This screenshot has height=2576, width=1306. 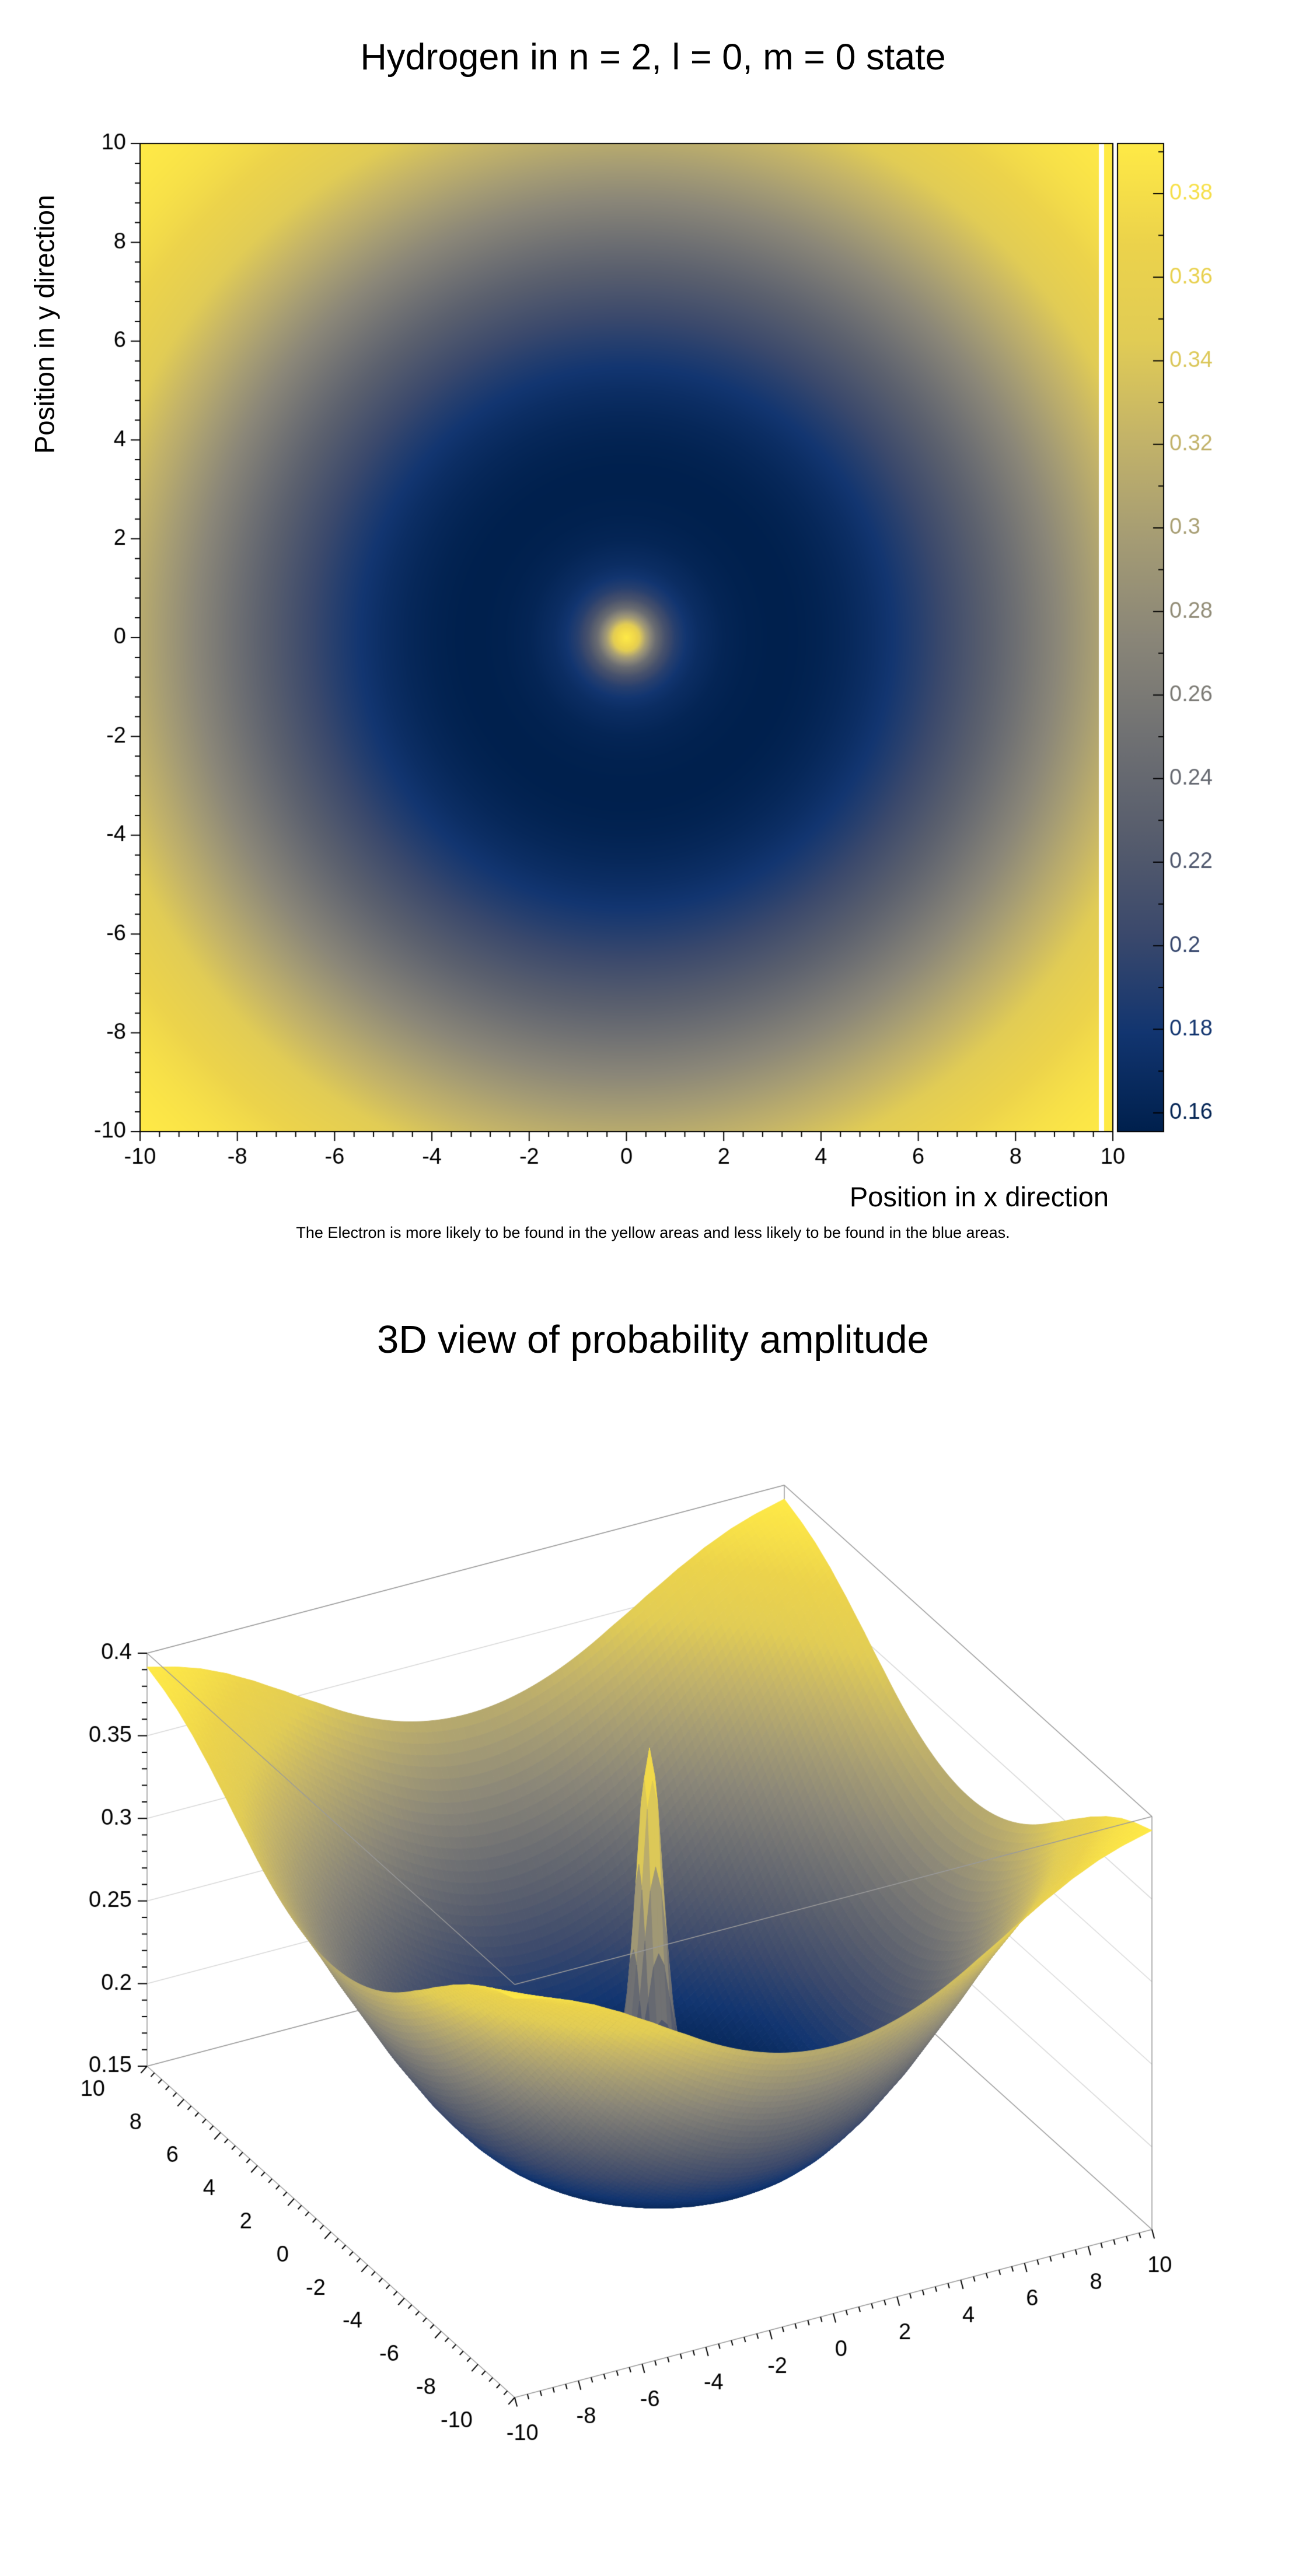 I want to click on heatmap-x-axis-title: Position in x direction, so click(x=979, y=1196).